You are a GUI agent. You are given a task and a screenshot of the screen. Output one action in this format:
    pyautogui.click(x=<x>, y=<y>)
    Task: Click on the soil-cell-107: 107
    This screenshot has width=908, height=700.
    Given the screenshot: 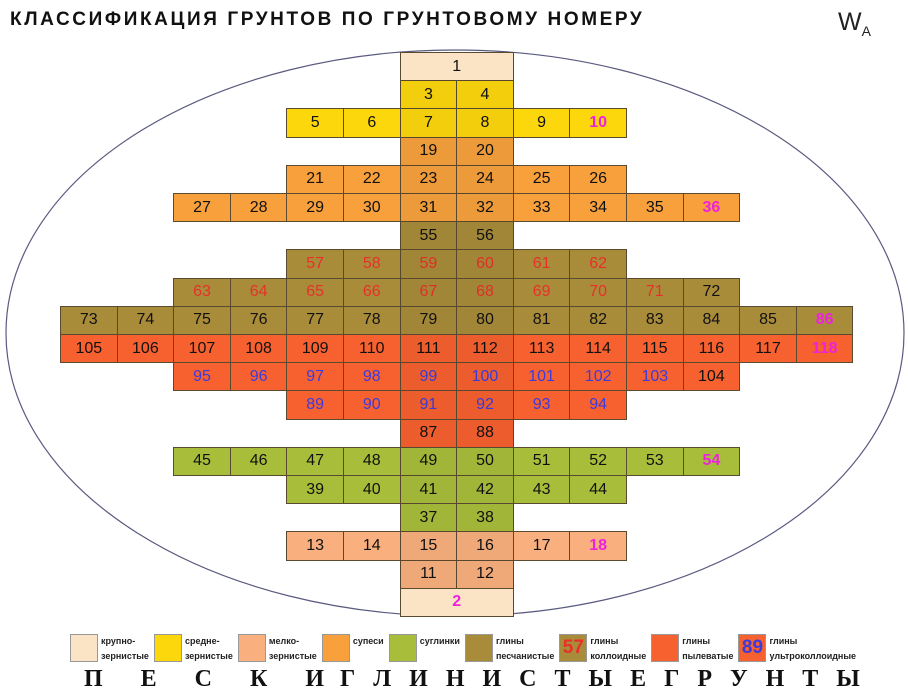 What is the action you would take?
    pyautogui.click(x=202, y=349)
    